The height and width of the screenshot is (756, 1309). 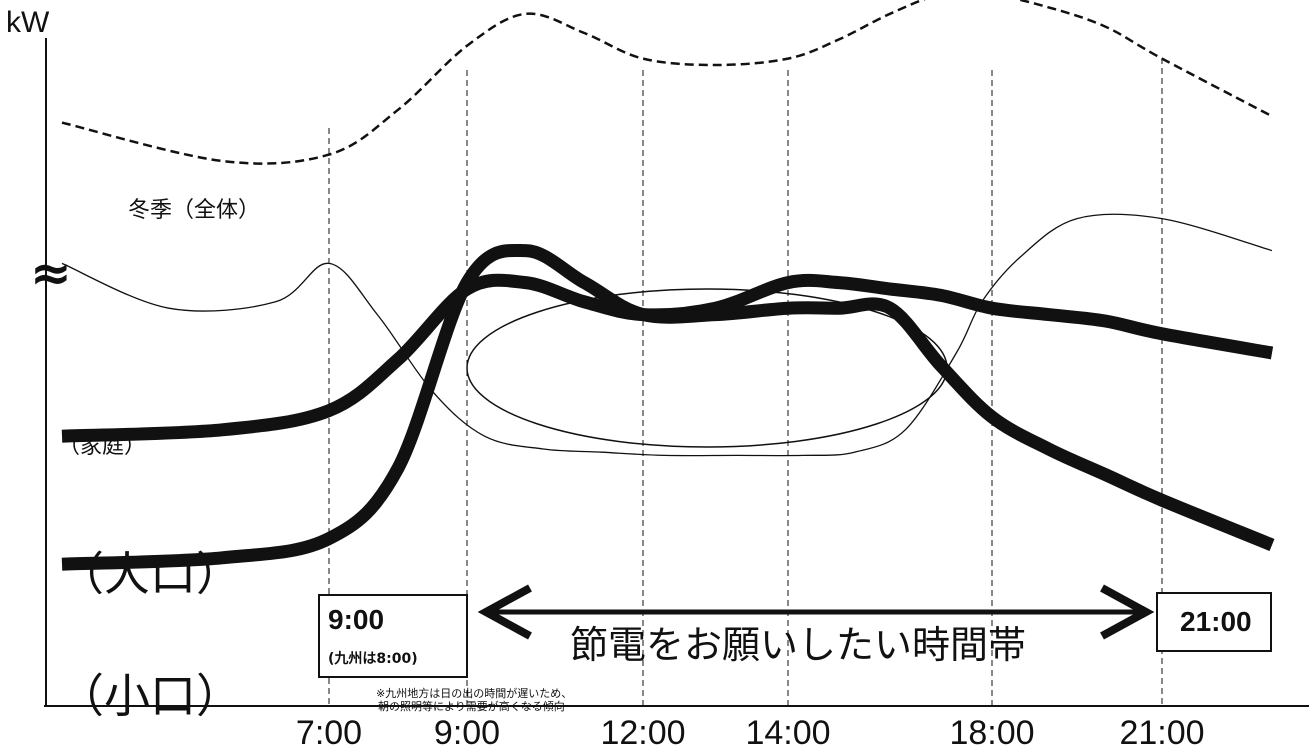 What do you see at coordinates (51, 273) in the screenshot?
I see `axis-break-symbol: ≈` at bounding box center [51, 273].